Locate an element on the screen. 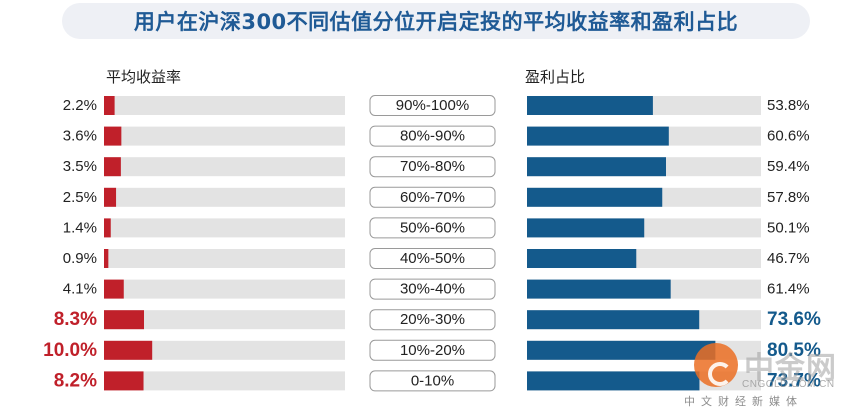  left-value-label: 0.9% is located at coordinates (80, 258).